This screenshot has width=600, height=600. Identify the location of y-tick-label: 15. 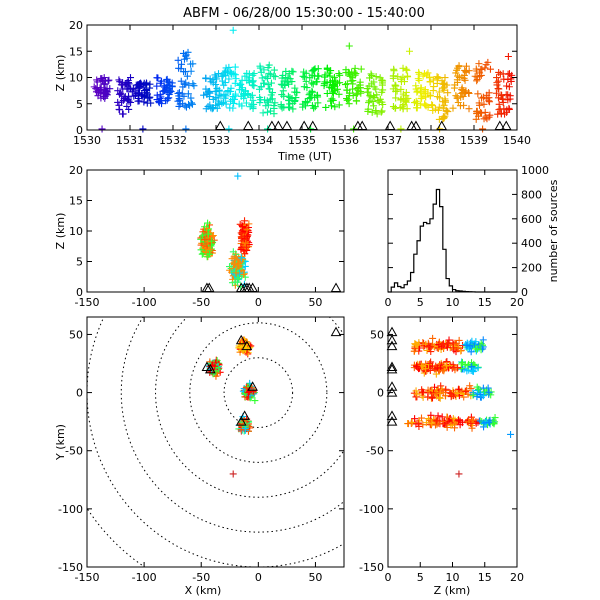
(76, 51).